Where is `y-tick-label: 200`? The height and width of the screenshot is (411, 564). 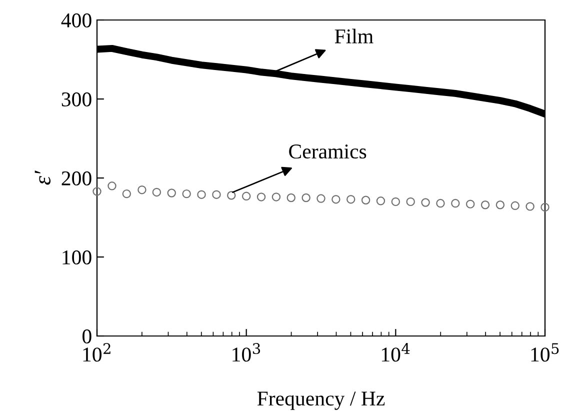 y-tick-label: 200 is located at coordinates (77, 178).